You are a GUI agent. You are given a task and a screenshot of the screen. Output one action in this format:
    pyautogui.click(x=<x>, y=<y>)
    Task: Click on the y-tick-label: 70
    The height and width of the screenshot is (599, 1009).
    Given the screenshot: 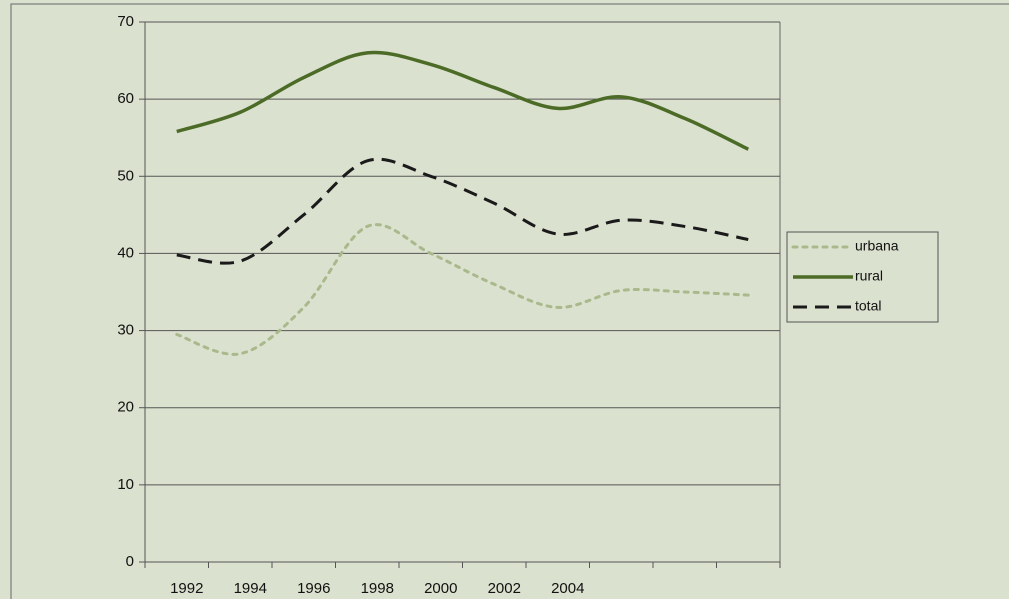 What is the action you would take?
    pyautogui.click(x=125, y=21)
    